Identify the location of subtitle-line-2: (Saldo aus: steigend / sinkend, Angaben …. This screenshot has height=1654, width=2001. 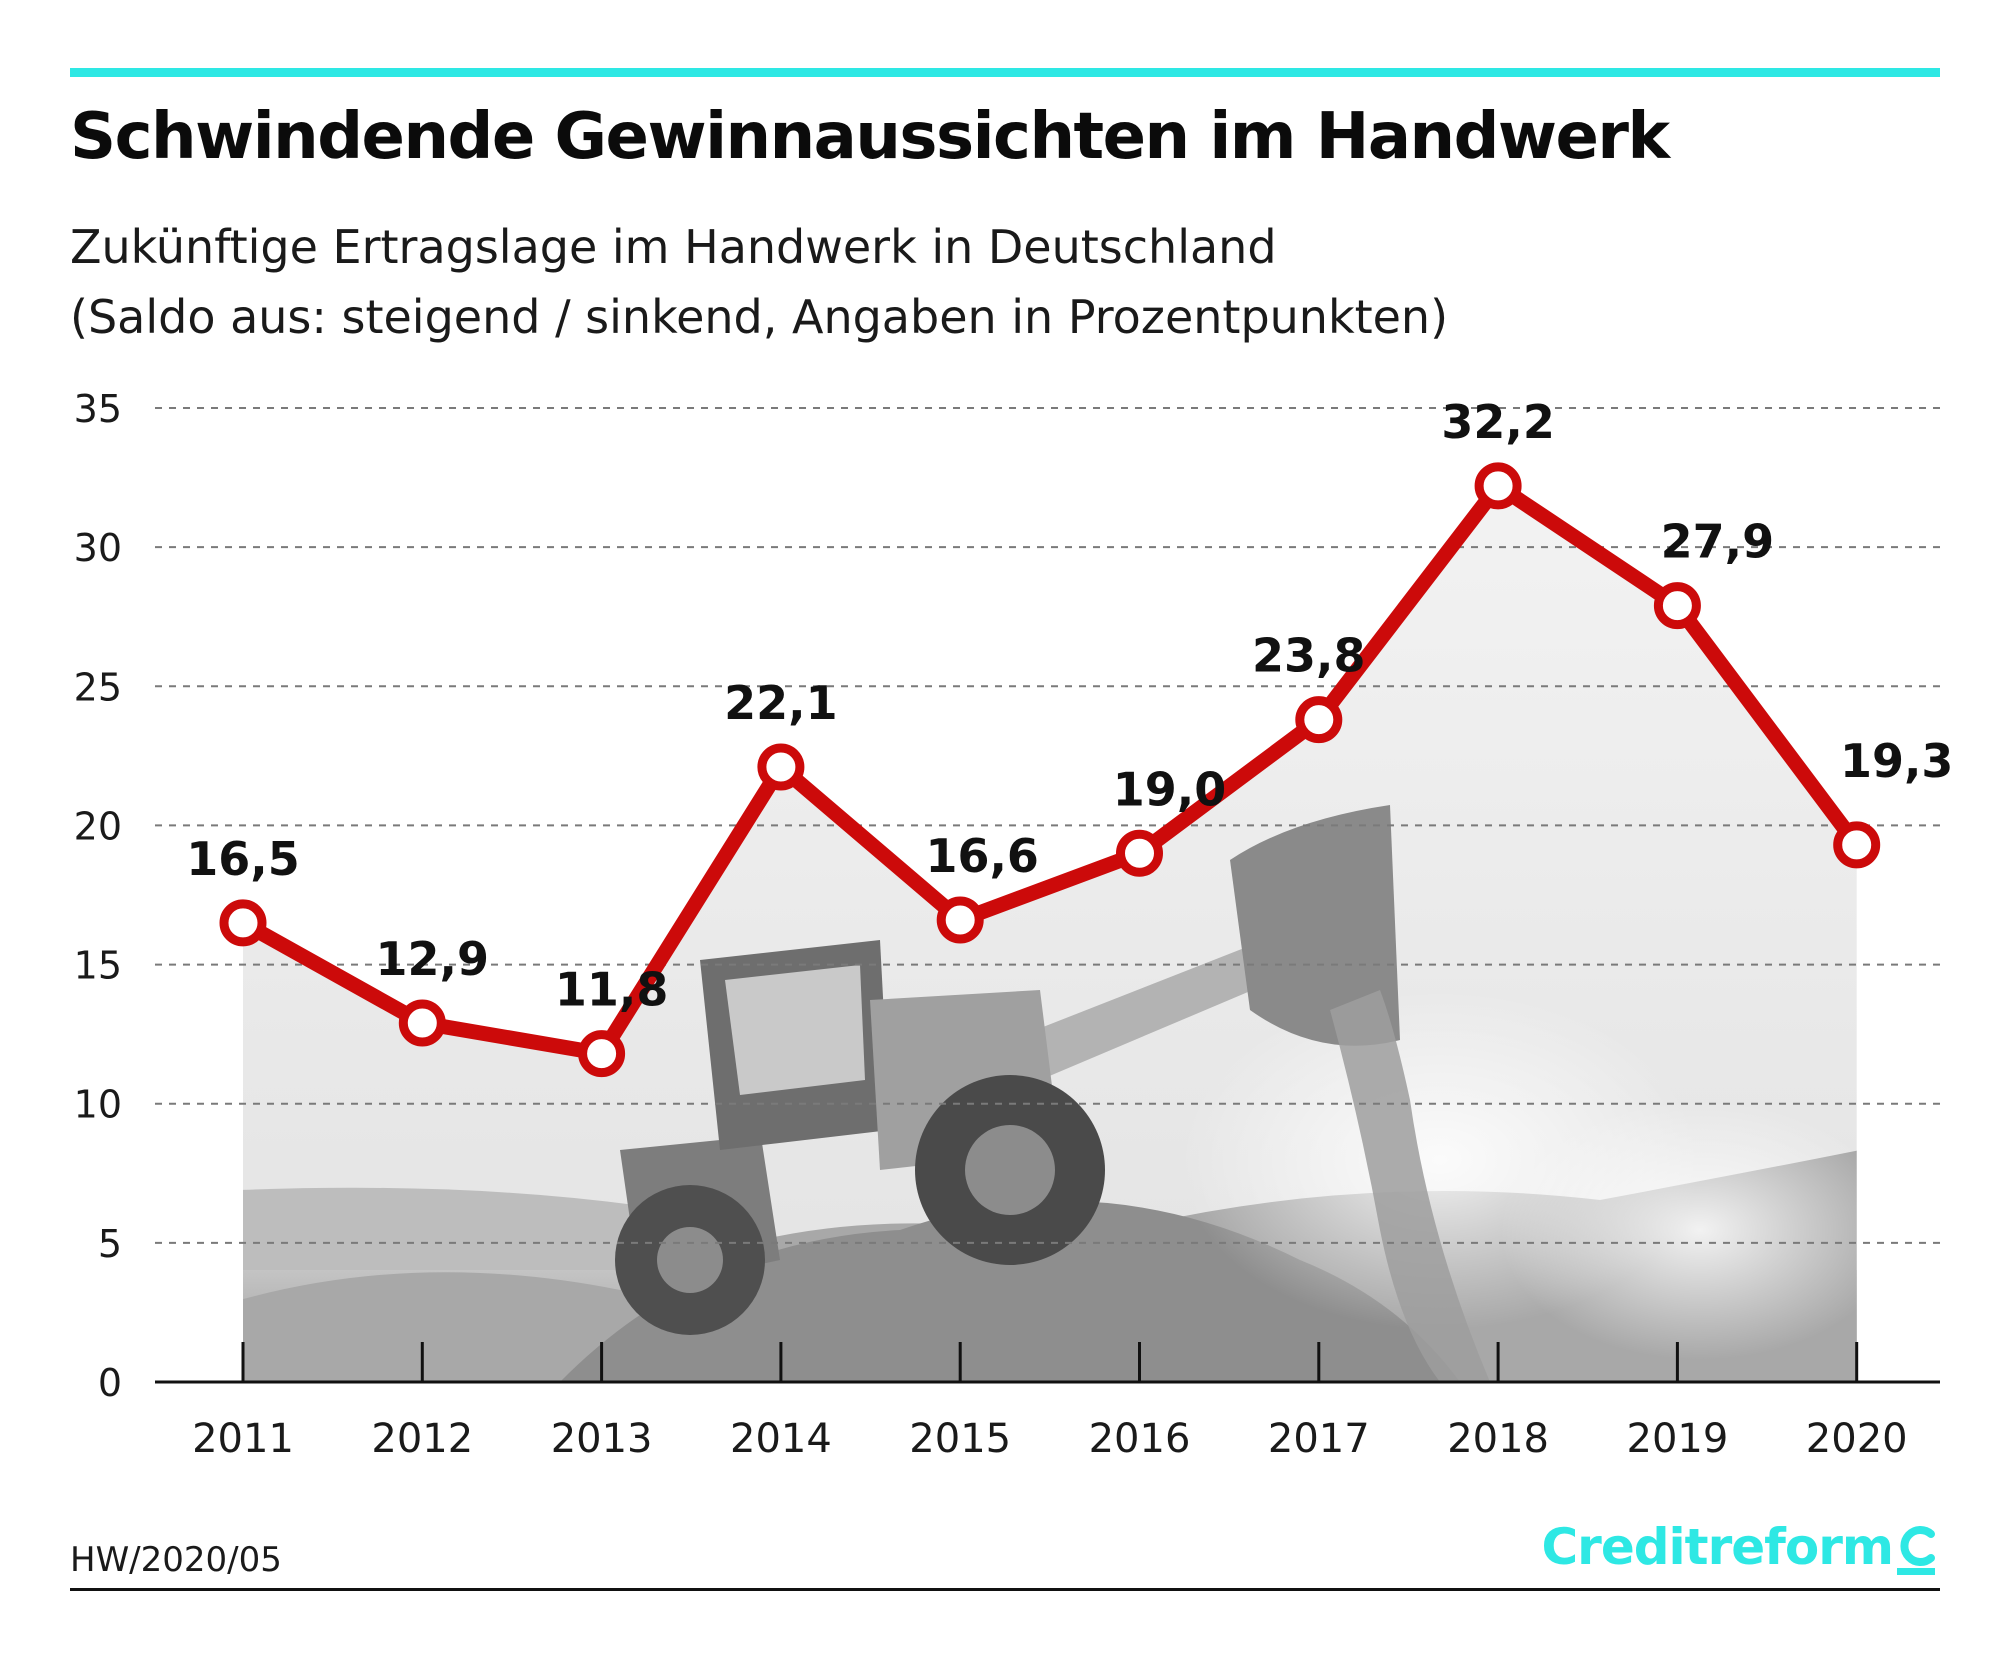
(759, 317).